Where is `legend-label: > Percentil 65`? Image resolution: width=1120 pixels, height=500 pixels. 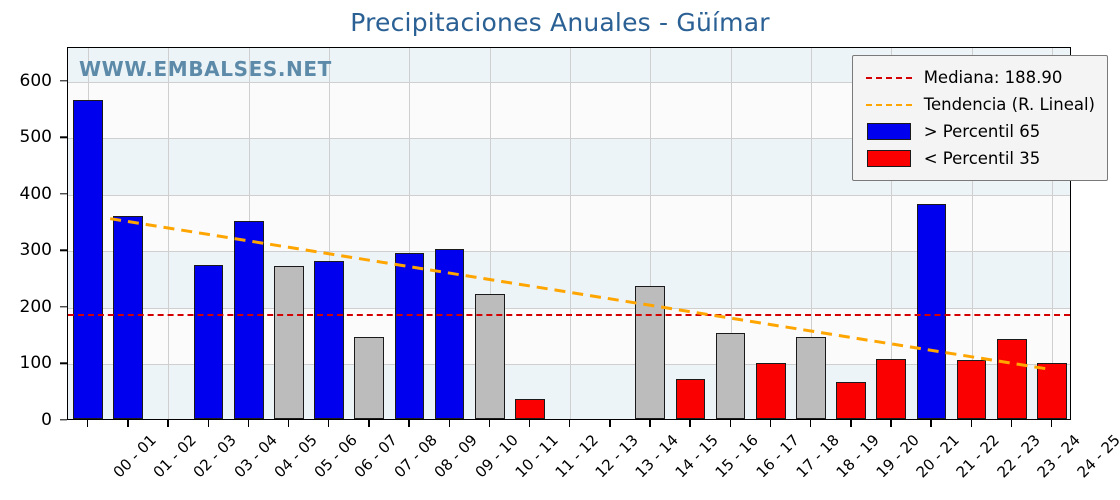 legend-label: > Percentil 65 is located at coordinates (982, 131).